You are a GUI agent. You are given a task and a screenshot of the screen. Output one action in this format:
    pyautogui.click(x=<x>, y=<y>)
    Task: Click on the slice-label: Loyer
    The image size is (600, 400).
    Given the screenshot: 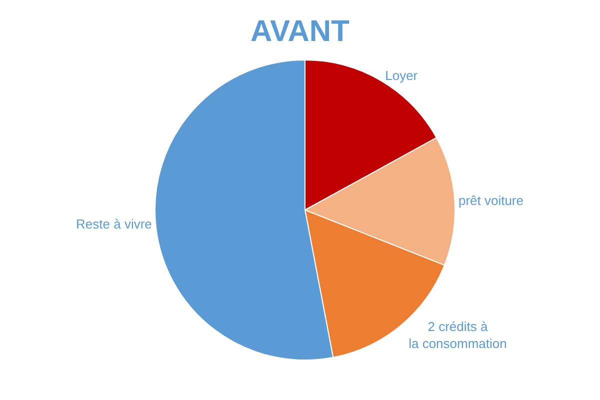 What is the action you would take?
    pyautogui.click(x=401, y=75)
    